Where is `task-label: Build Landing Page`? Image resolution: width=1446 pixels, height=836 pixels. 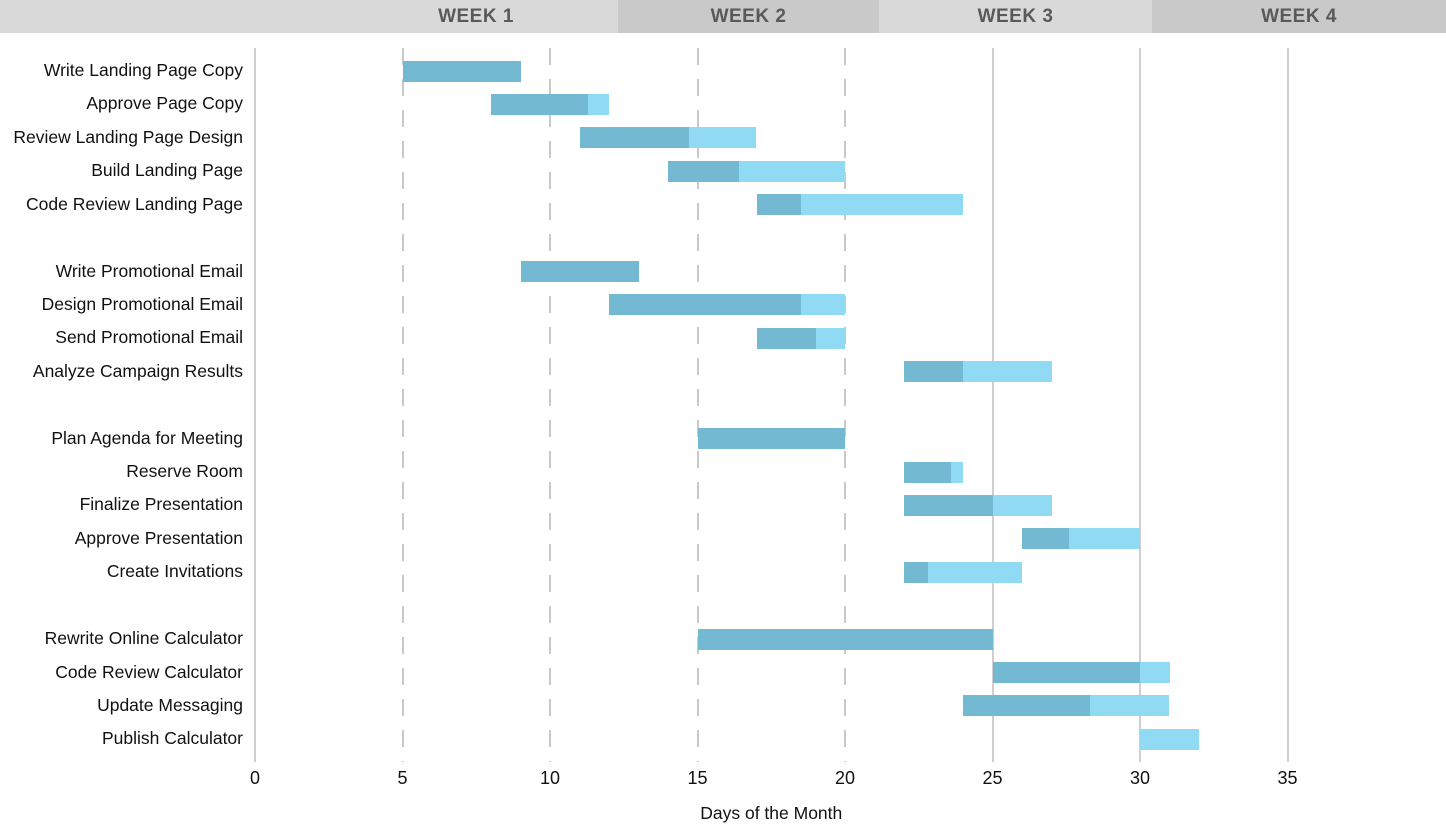
task-label: Build Landing Page is located at coordinates (167, 170).